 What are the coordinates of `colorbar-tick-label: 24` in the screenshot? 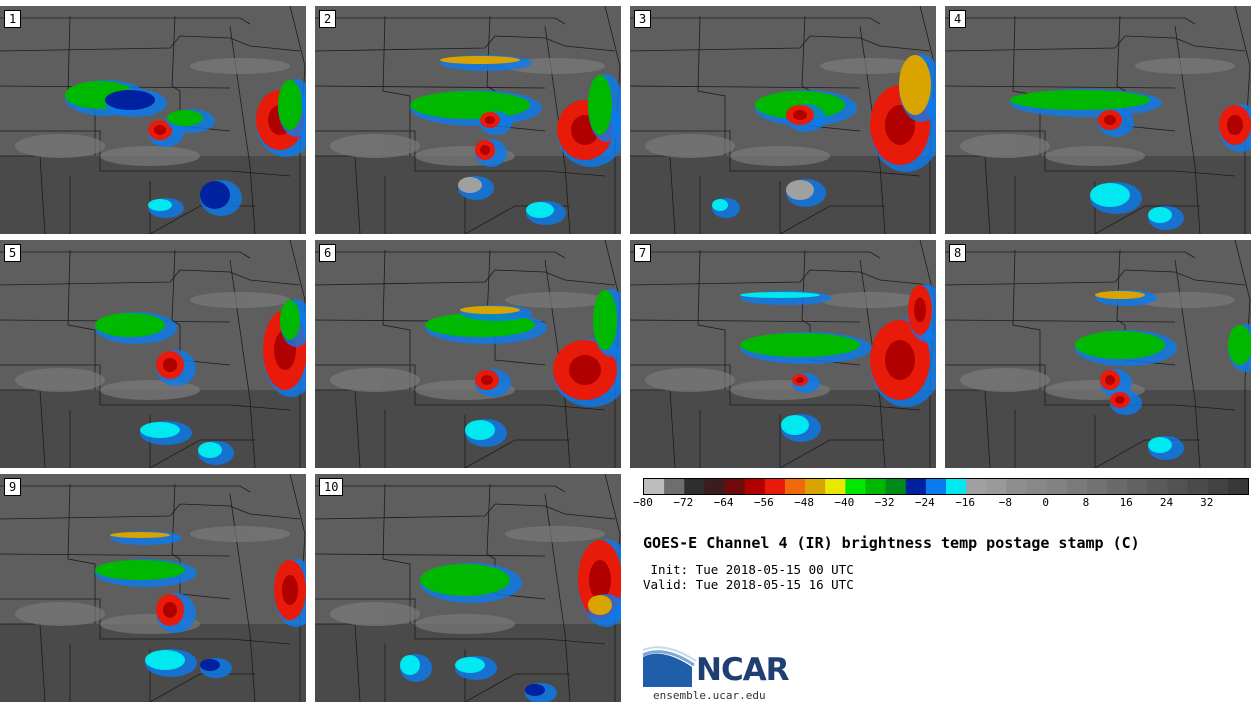 It's located at (1166, 502).